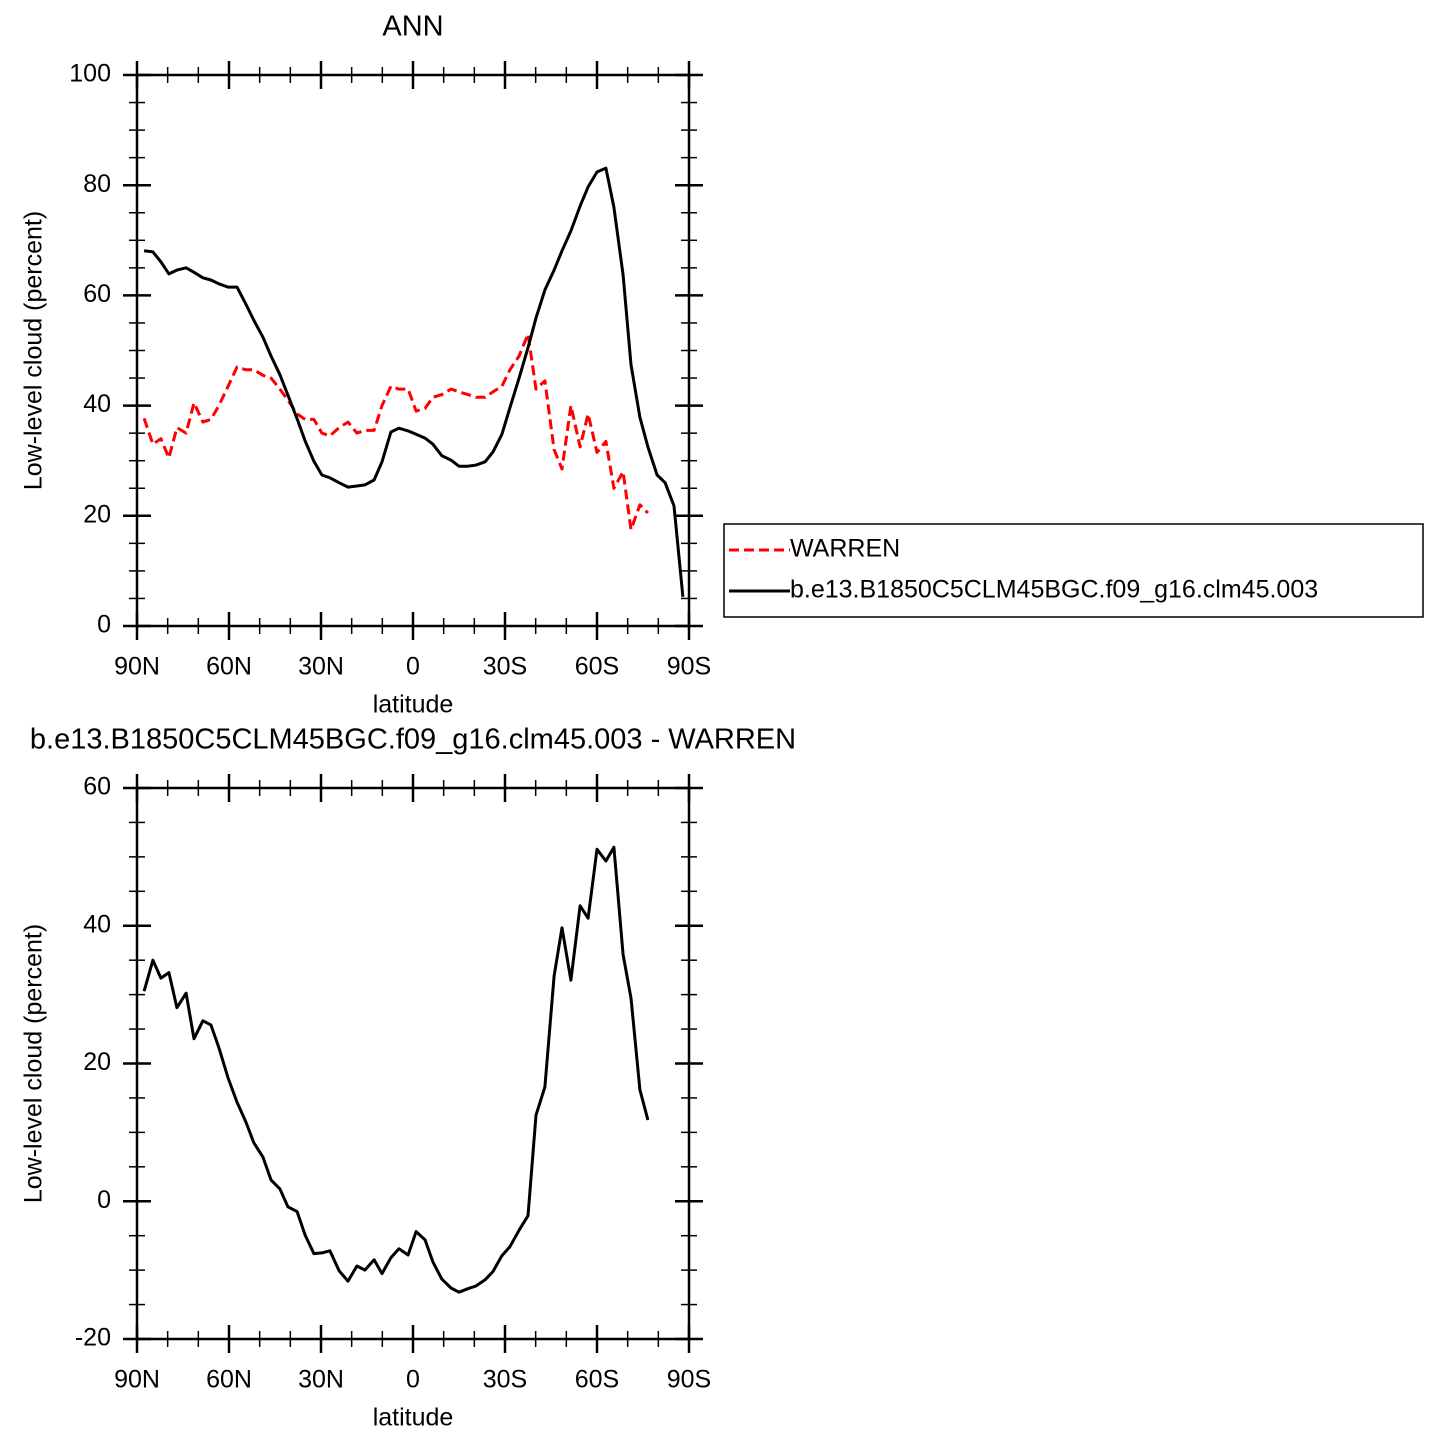  What do you see at coordinates (412, 27) in the screenshot?
I see `chart-title: ANN` at bounding box center [412, 27].